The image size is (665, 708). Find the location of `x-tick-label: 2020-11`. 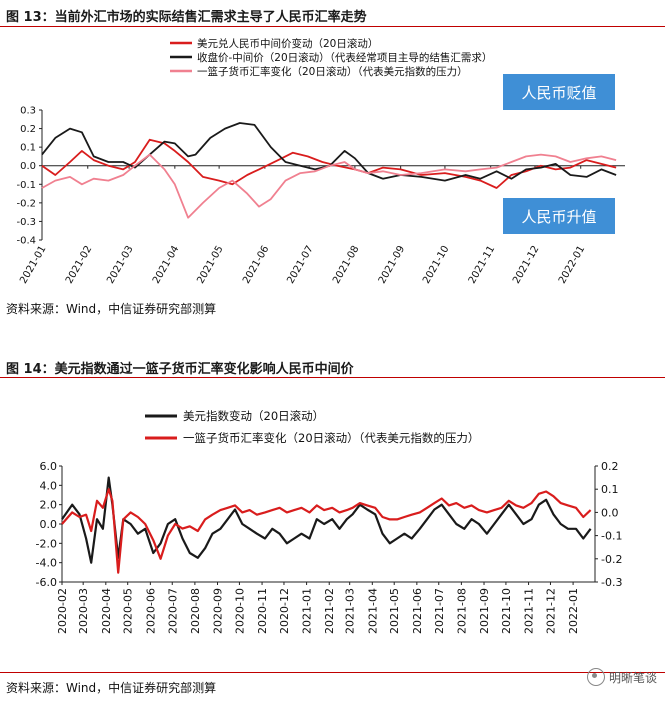

x-tick-label: 2020-11 is located at coordinates (262, 611).